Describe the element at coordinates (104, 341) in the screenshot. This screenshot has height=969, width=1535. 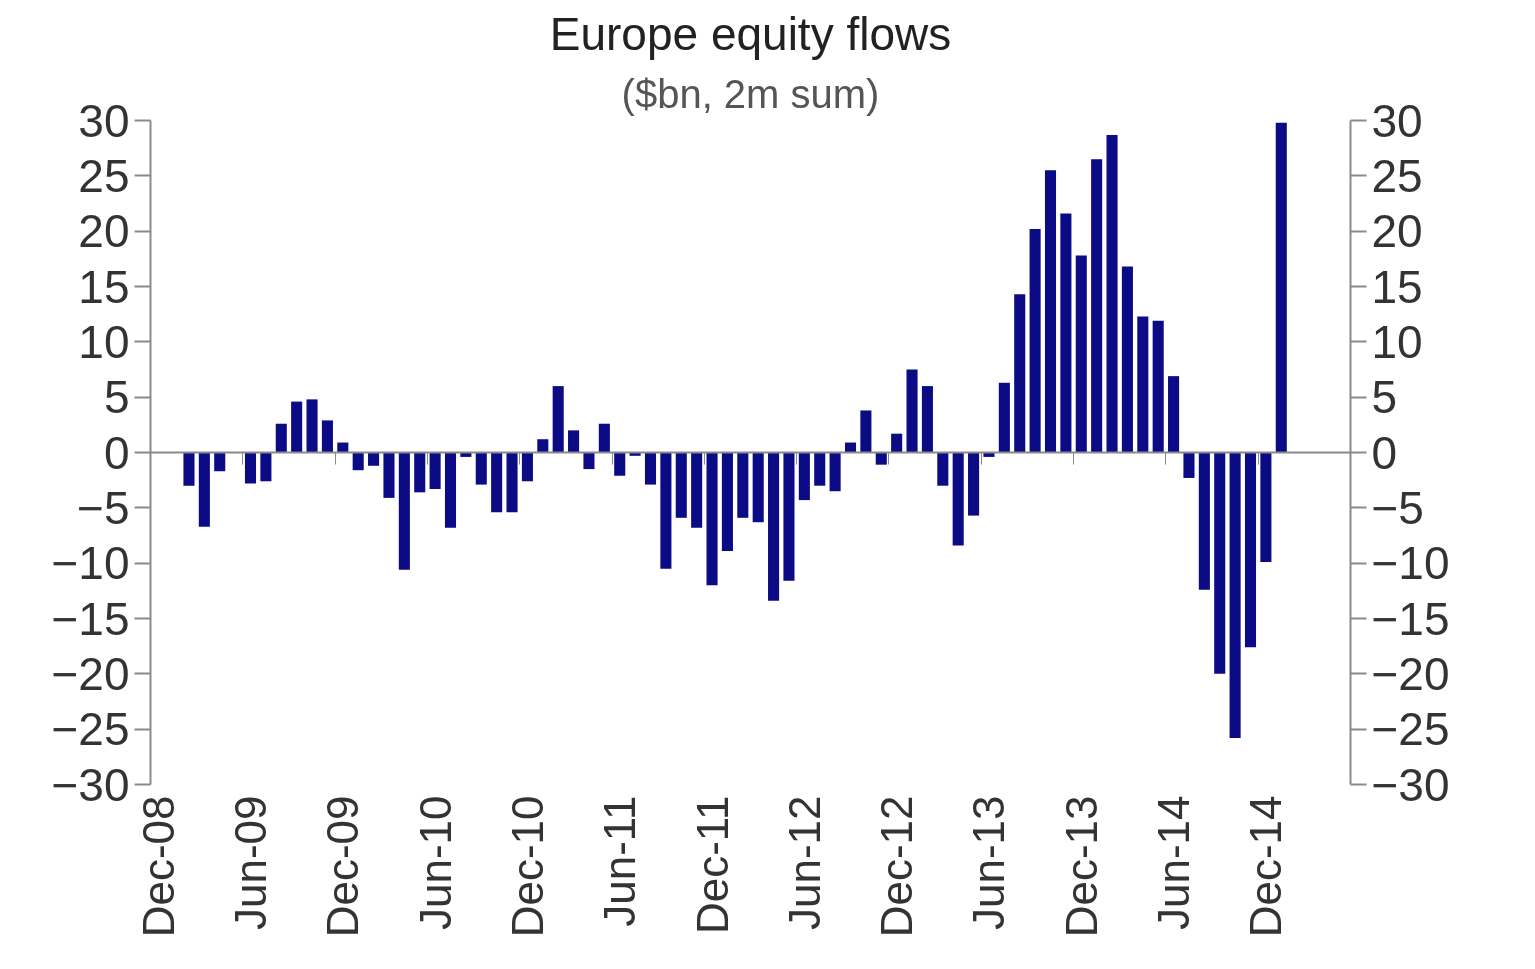
I see `y-tick-label: 10` at that location.